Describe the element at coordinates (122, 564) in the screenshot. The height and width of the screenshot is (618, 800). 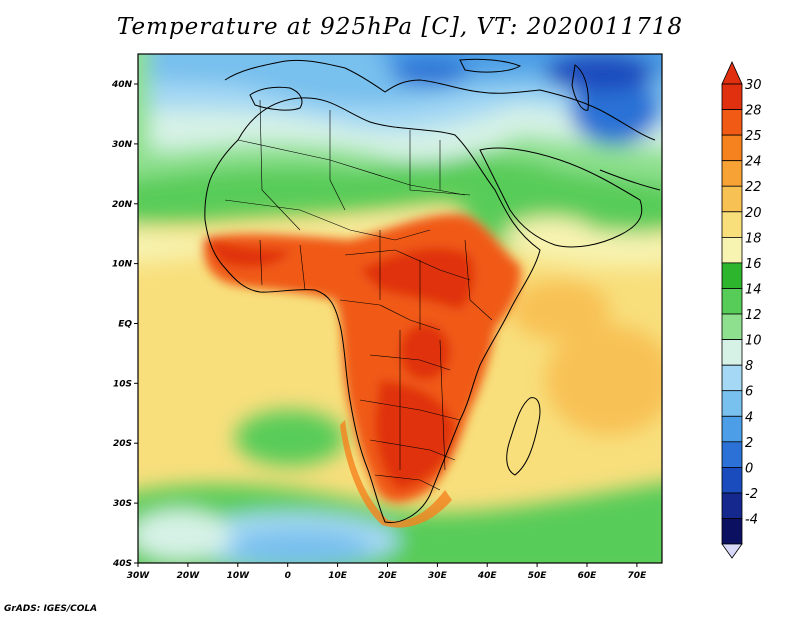
I see `y-tick-label: 40S` at that location.